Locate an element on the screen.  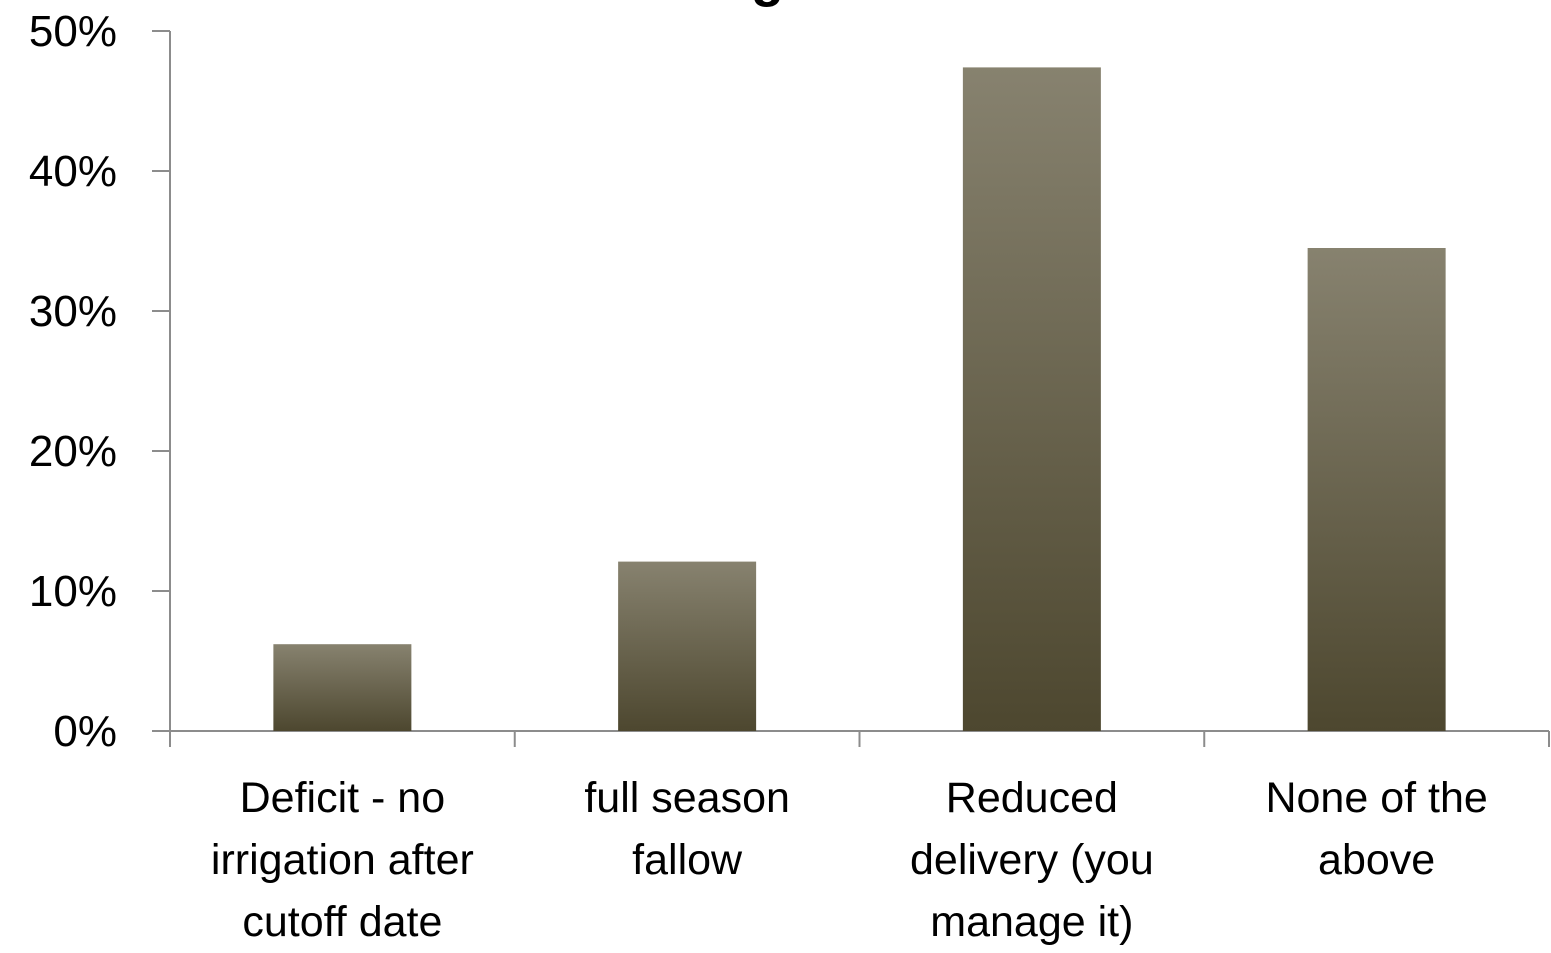
x-tick-label-line: None of the is located at coordinates (1376, 798).